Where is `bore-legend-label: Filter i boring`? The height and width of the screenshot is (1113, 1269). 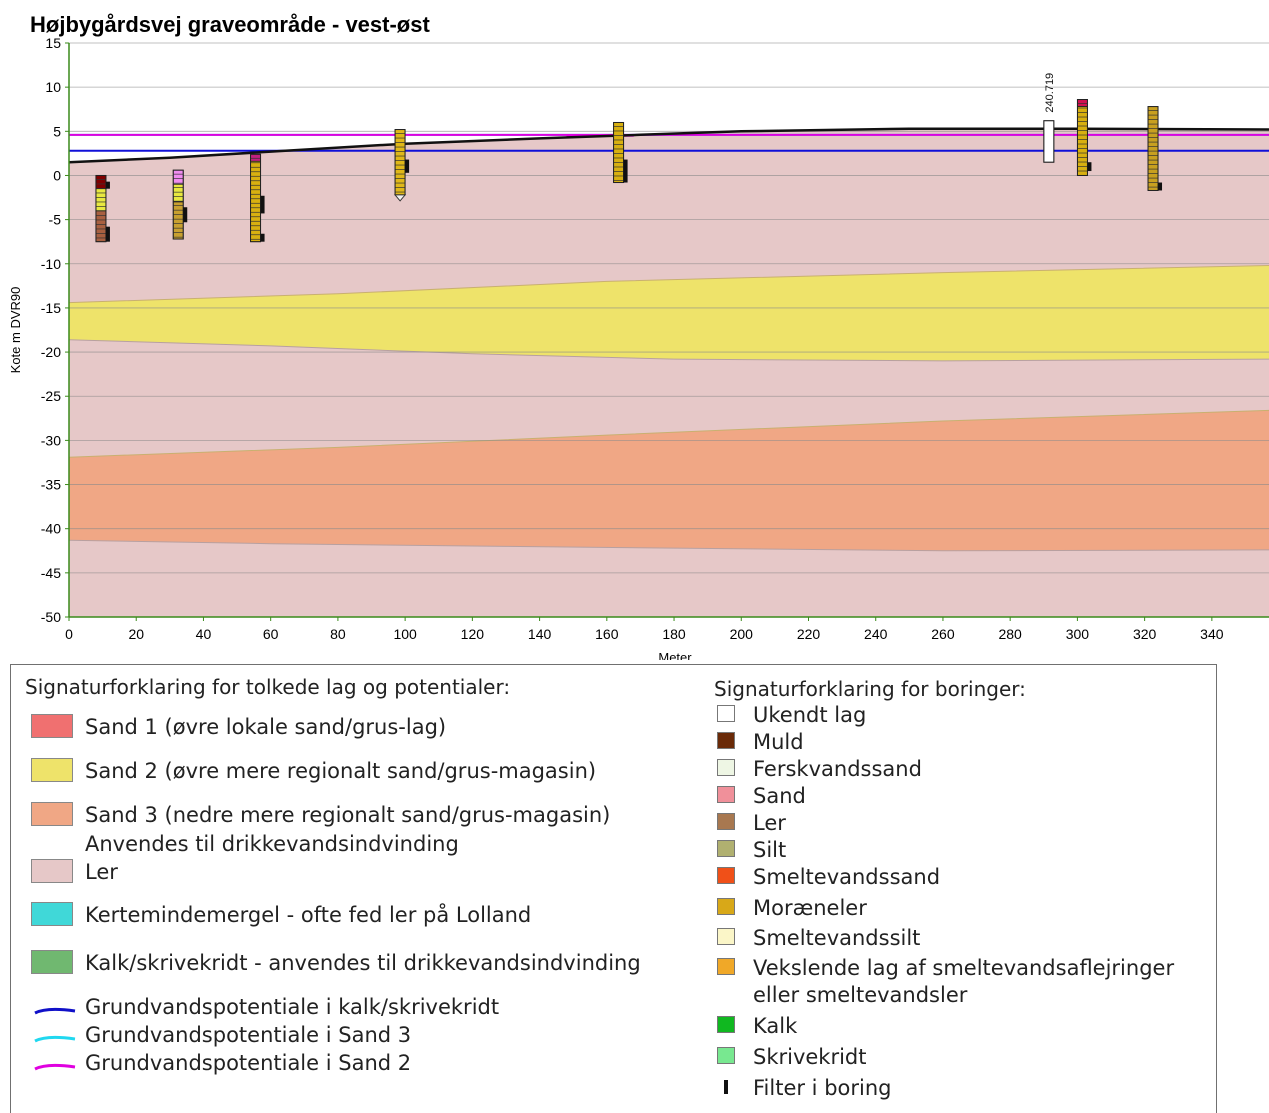
bore-legend-label: Filter i boring is located at coordinates (822, 1088).